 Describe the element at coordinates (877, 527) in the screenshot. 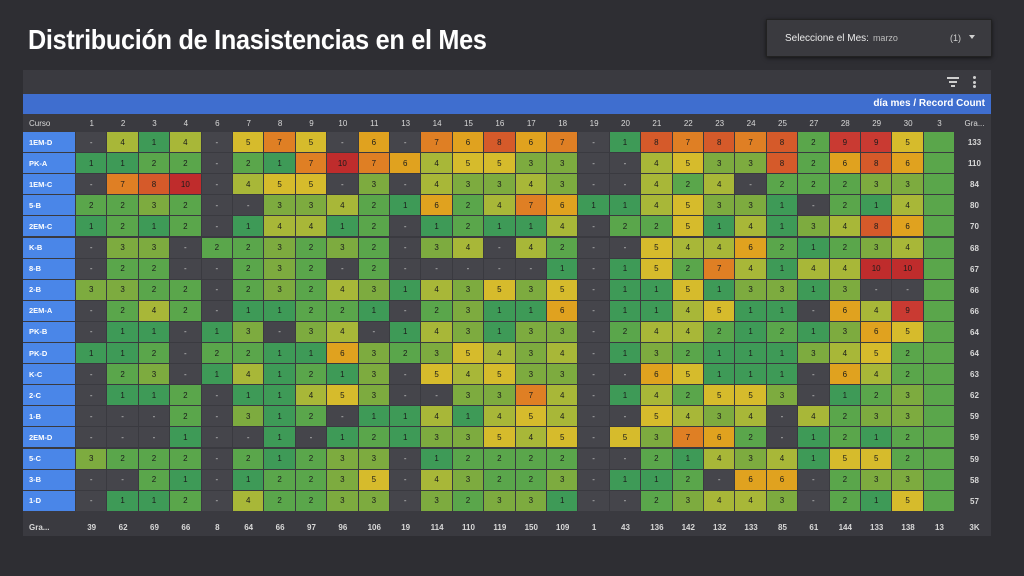

I see `footer-total: 133` at that location.